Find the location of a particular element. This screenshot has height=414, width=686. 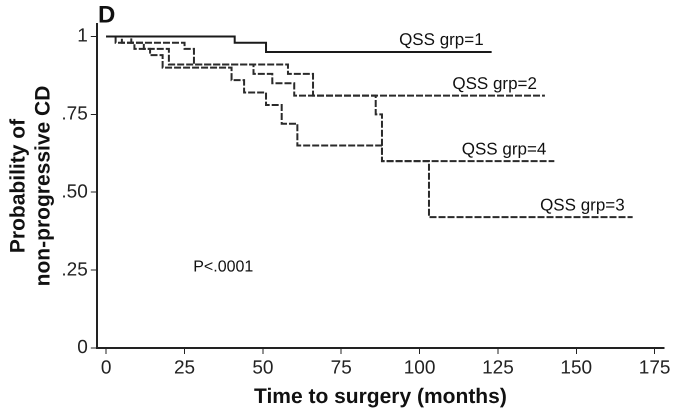

y-tick-label: .50 is located at coordinates (74, 191).